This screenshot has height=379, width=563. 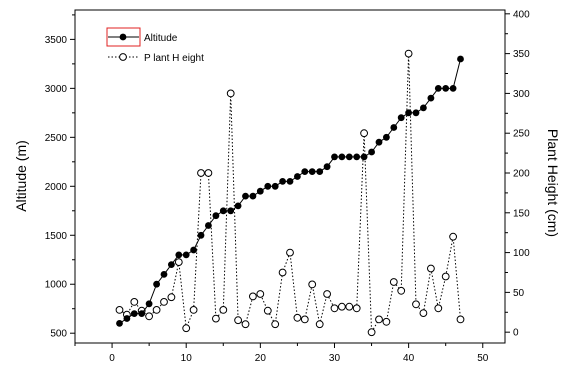 I want to click on legend-plant-height-marker, so click(x=123, y=57).